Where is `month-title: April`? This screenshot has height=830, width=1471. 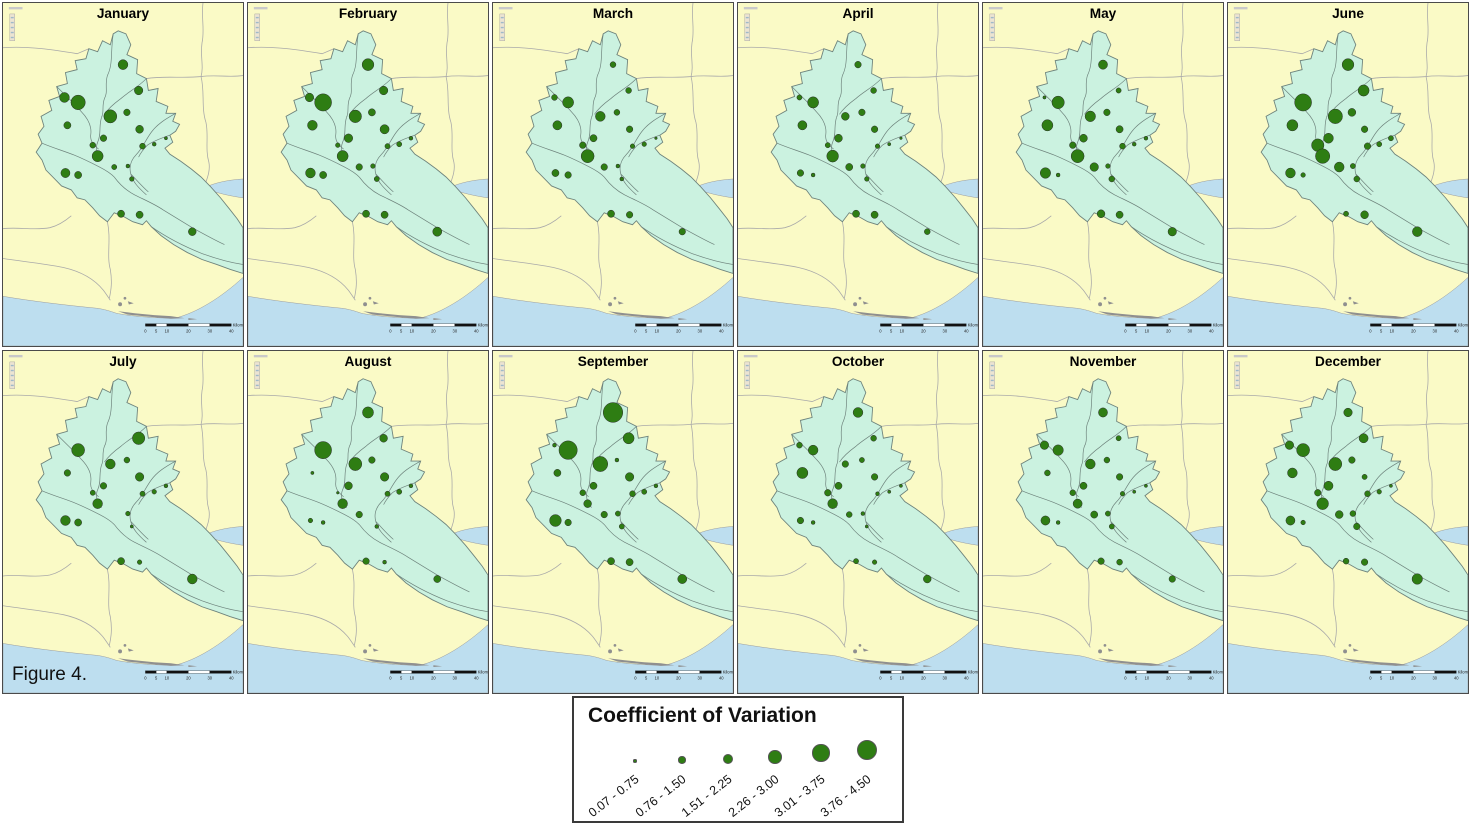
month-title: April is located at coordinates (857, 13).